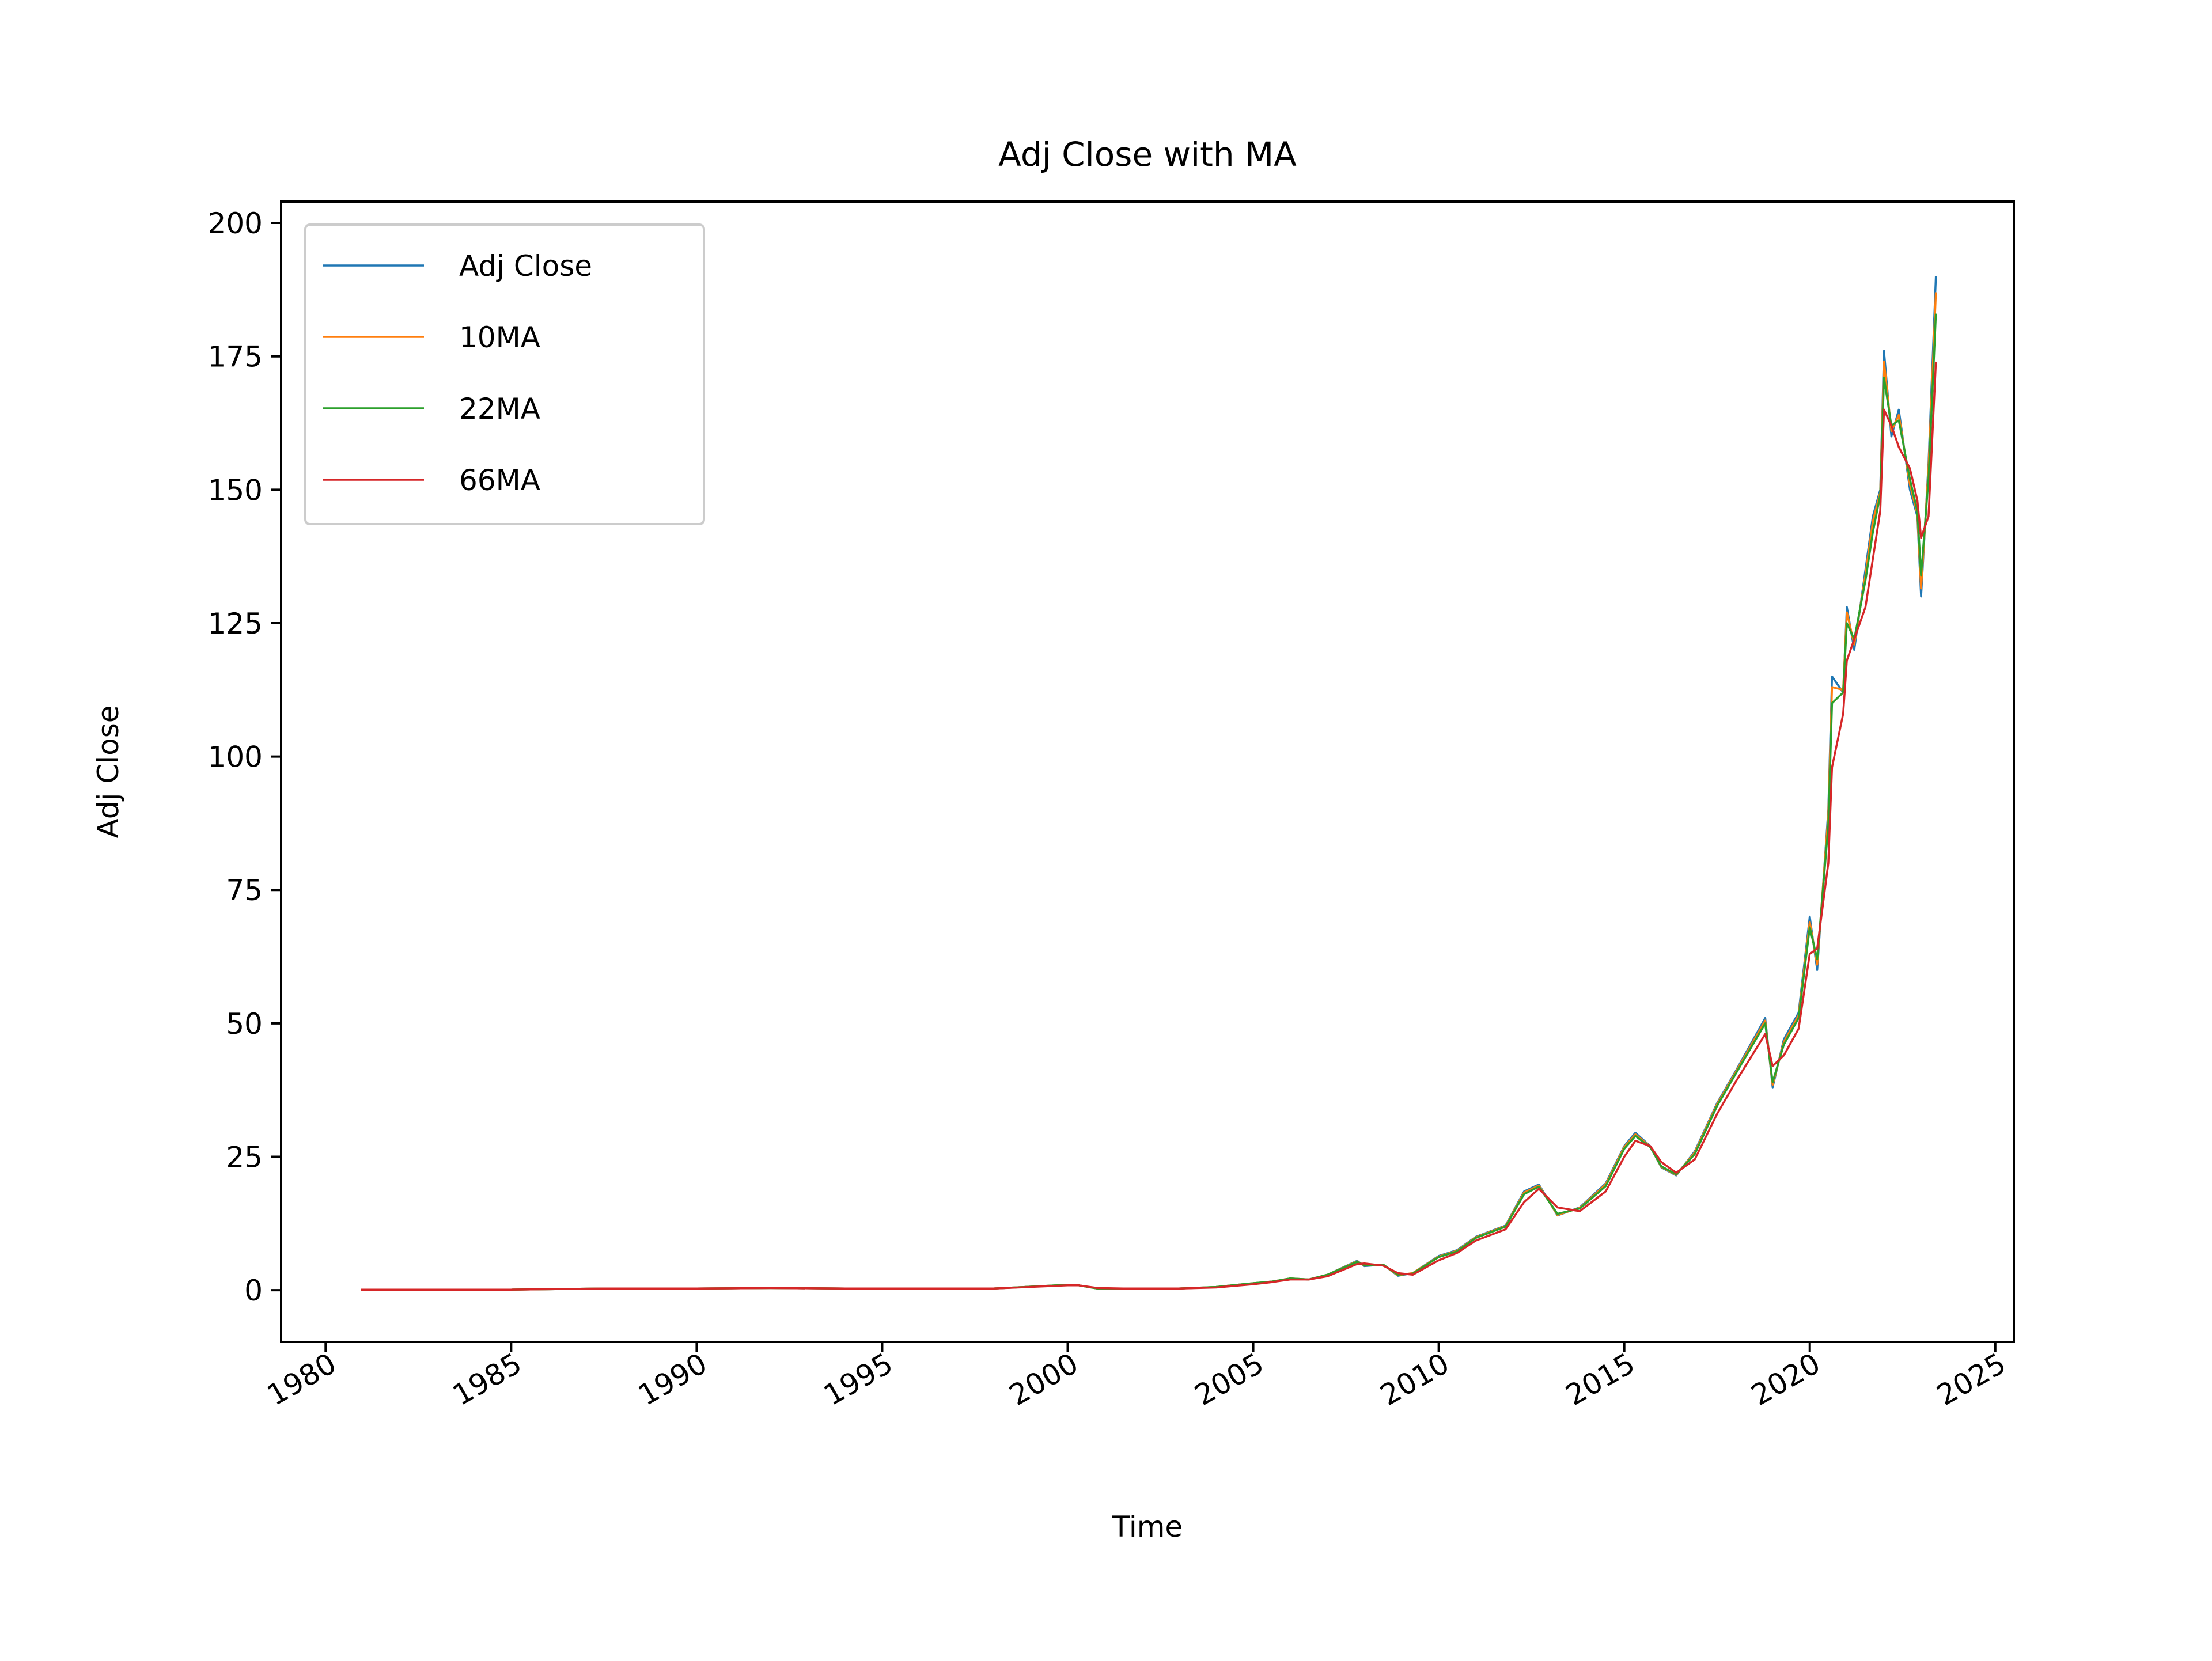  Describe the element at coordinates (235, 490) in the screenshot. I see `y-tick-label: 150` at that location.